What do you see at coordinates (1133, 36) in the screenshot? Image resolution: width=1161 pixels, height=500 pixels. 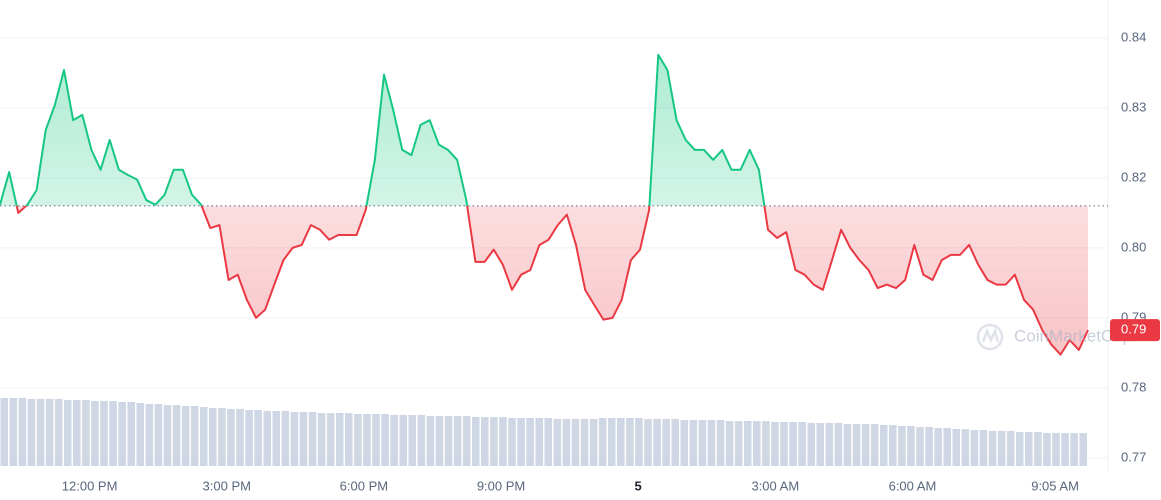 I see `y-tick-label: 0.84` at bounding box center [1133, 36].